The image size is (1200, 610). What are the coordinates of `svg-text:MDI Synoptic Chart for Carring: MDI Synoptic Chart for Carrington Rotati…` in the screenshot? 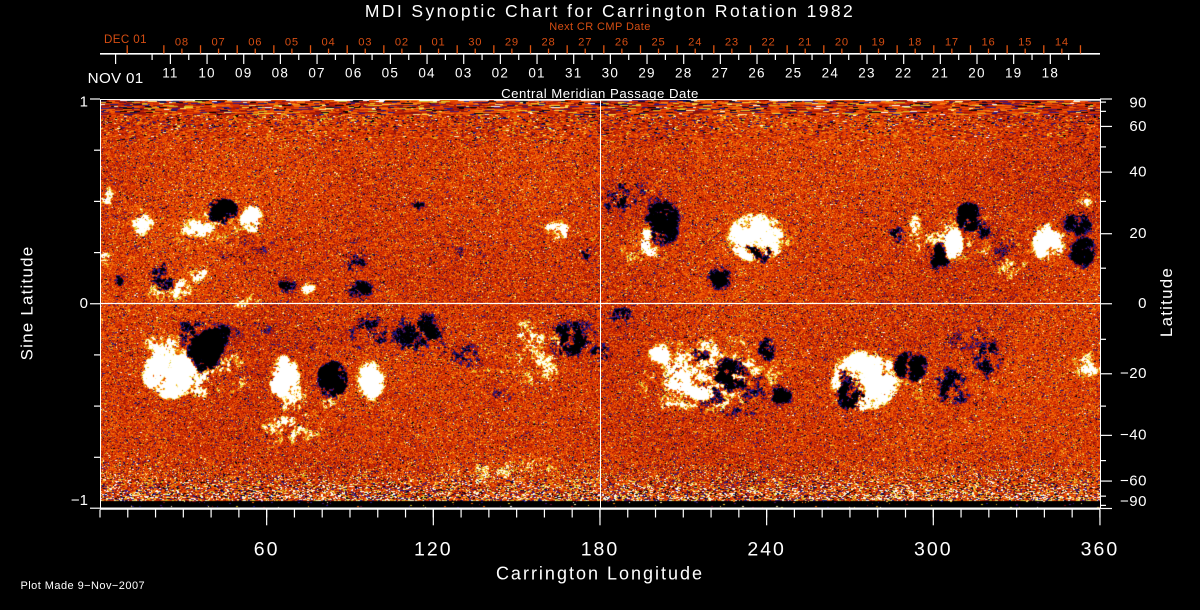 It's located at (610, 11).